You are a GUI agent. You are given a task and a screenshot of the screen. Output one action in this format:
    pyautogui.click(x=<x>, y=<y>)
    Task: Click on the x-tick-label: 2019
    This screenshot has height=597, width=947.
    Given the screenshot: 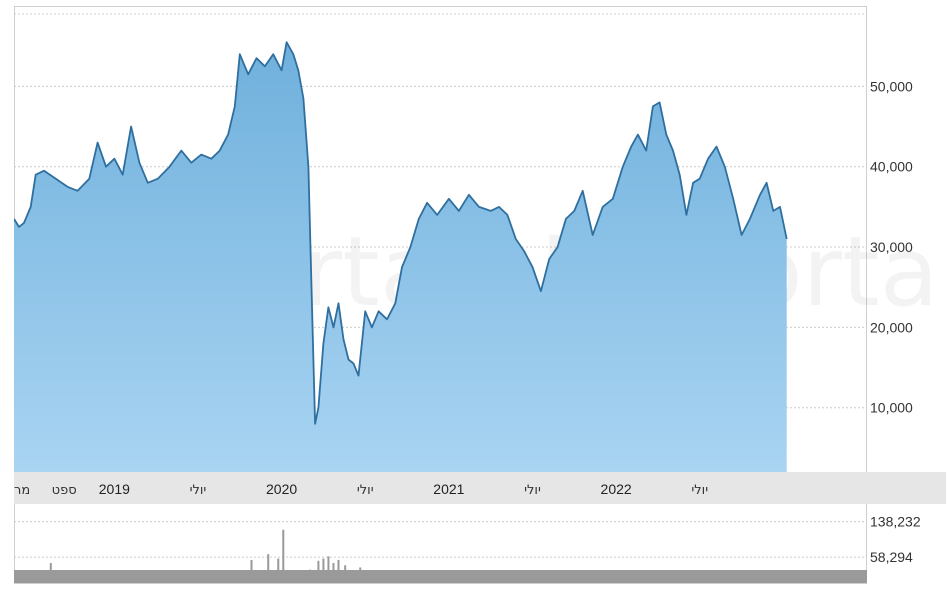 What is the action you would take?
    pyautogui.click(x=114, y=489)
    